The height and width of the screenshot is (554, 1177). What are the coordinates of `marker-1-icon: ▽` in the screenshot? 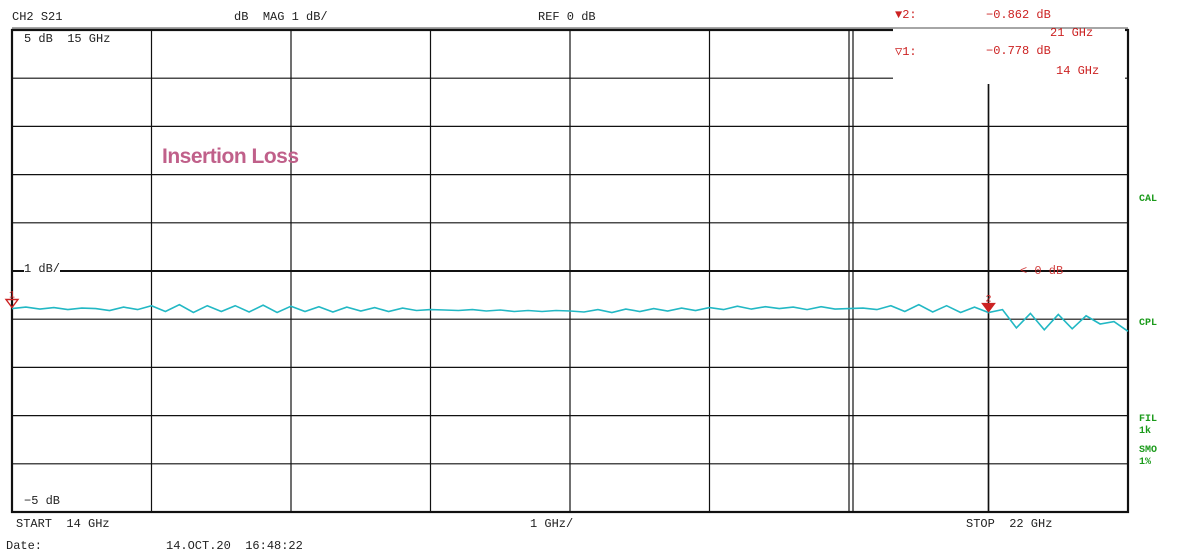 It's located at (899, 52).